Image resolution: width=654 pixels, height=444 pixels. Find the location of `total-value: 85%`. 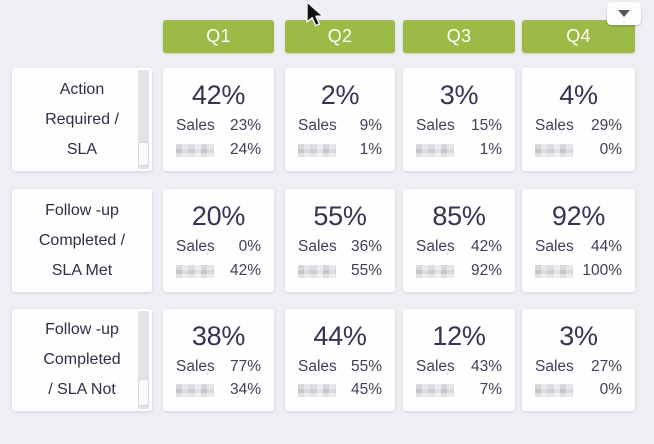

total-value: 85% is located at coordinates (459, 216).